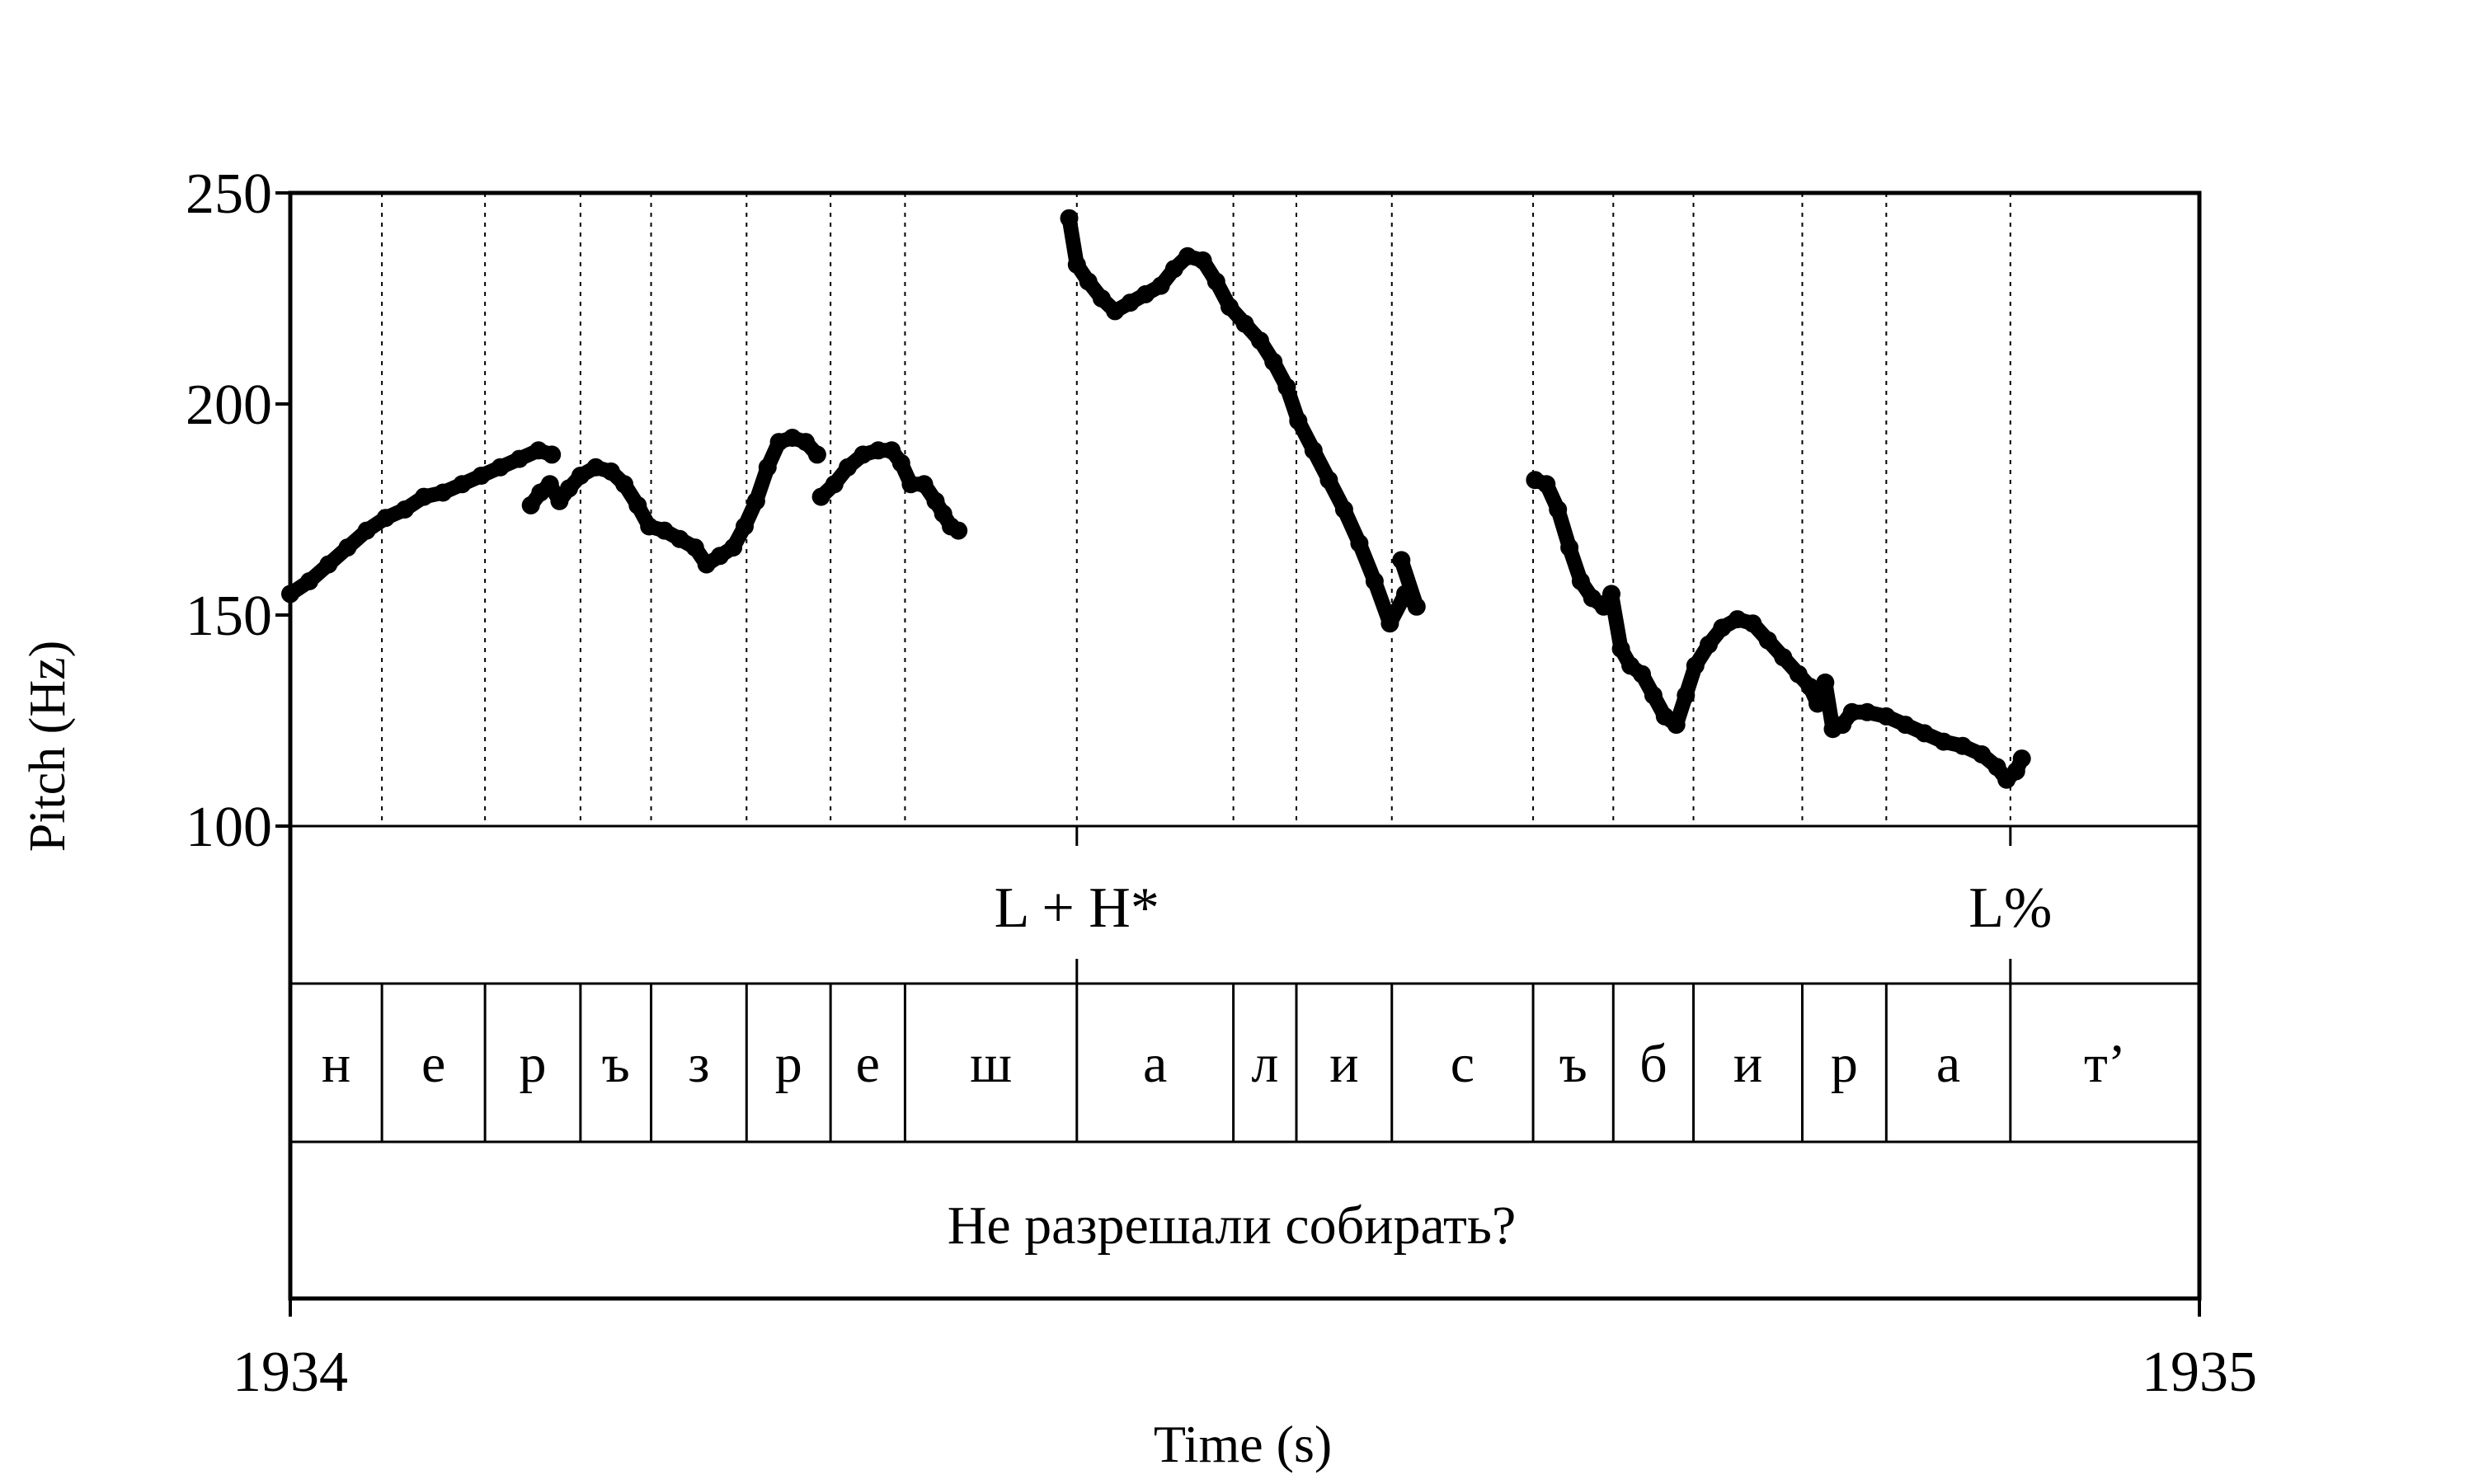  Describe the element at coordinates (2010, 908) in the screenshot. I see `tone-label: L%` at that location.